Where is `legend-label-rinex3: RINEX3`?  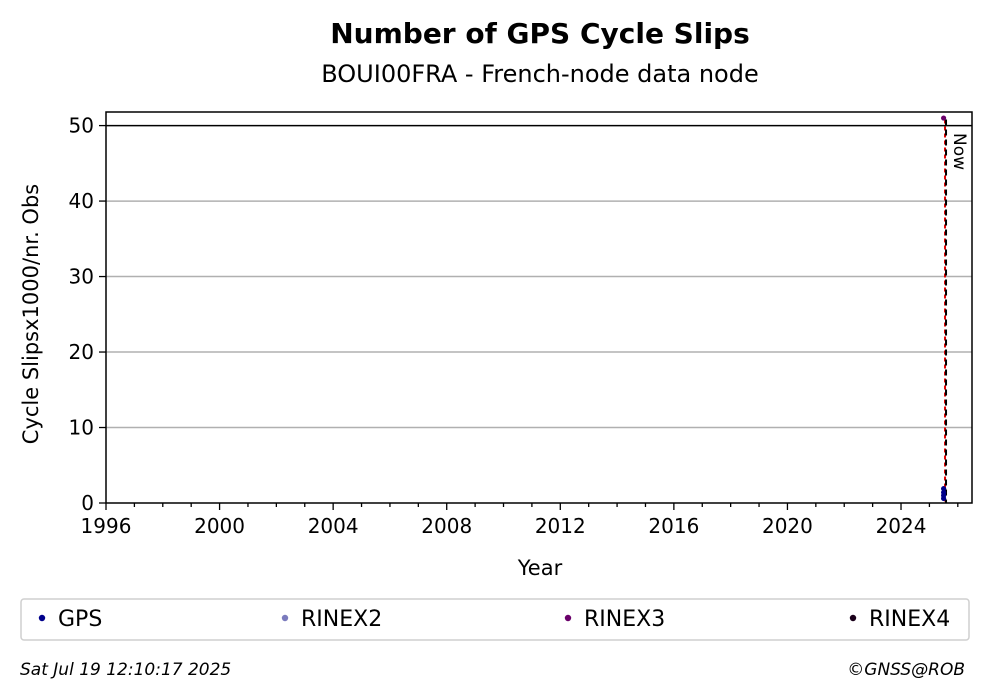 legend-label-rinex3: RINEX3 is located at coordinates (624, 619).